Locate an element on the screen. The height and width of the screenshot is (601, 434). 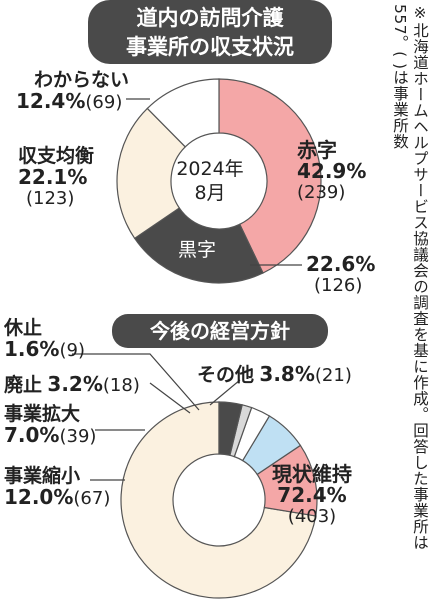
slice-count: (239) is located at coordinates (321, 192).